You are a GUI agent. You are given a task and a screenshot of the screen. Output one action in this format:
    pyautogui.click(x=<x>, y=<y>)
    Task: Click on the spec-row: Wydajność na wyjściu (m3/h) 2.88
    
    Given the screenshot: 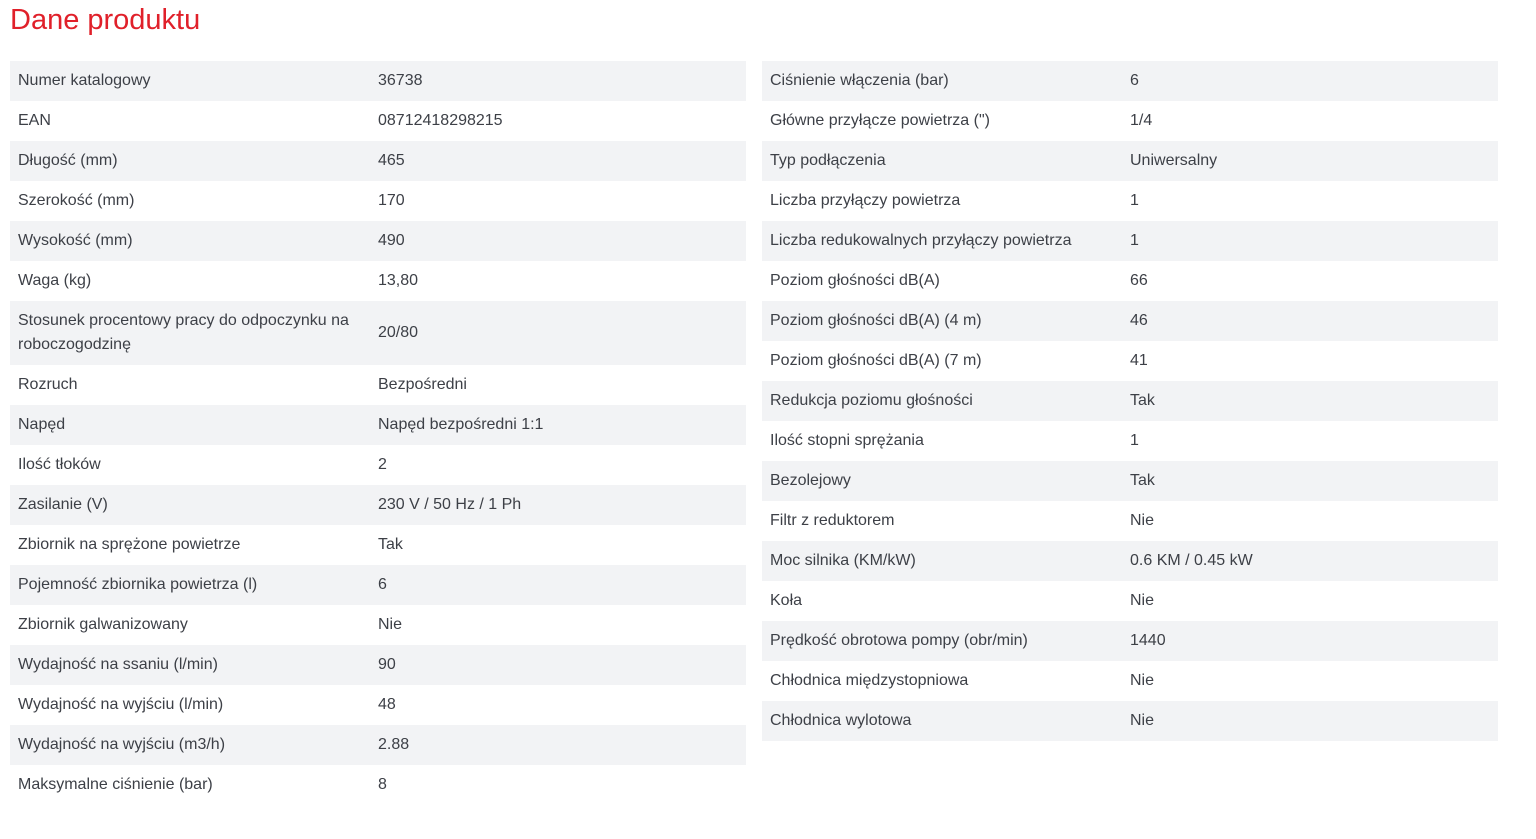 What is the action you would take?
    pyautogui.click(x=378, y=745)
    